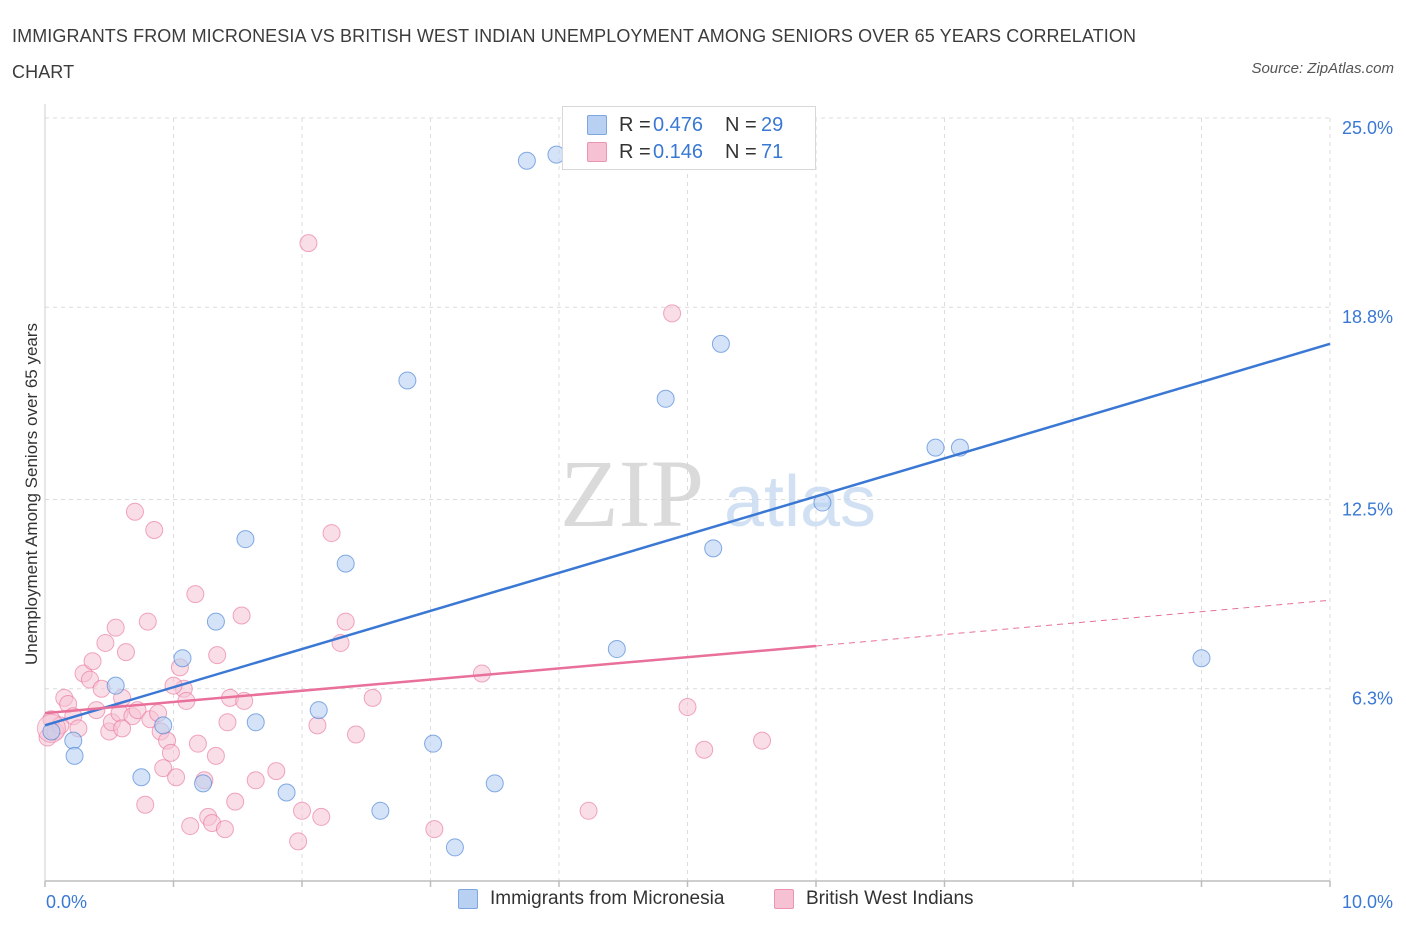 This screenshot has width=1406, height=930. What do you see at coordinates (1367, 128) in the screenshot?
I see `y-tick-label: 25.0%` at bounding box center [1367, 128].